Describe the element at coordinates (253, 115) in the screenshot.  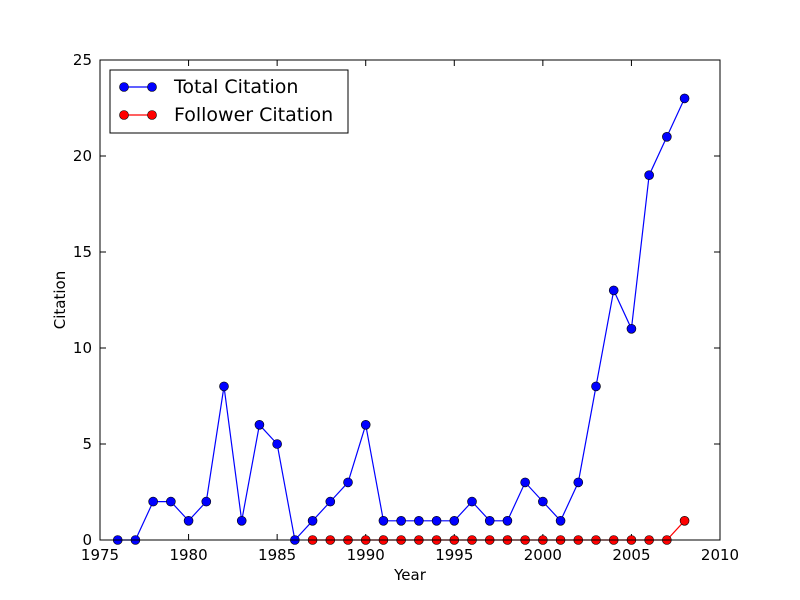
I see `legend-label-follower-citation: Follower Citation` at that location.